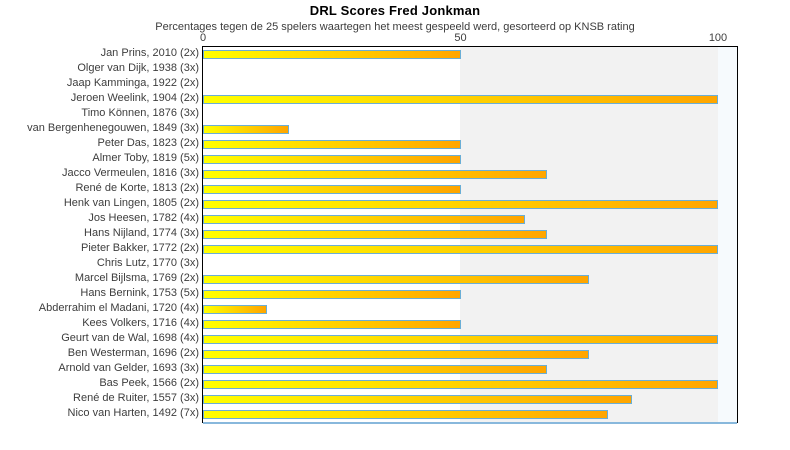  I want to click on category-label: Geurt van de Wal, 1698 (4x), so click(130, 338).